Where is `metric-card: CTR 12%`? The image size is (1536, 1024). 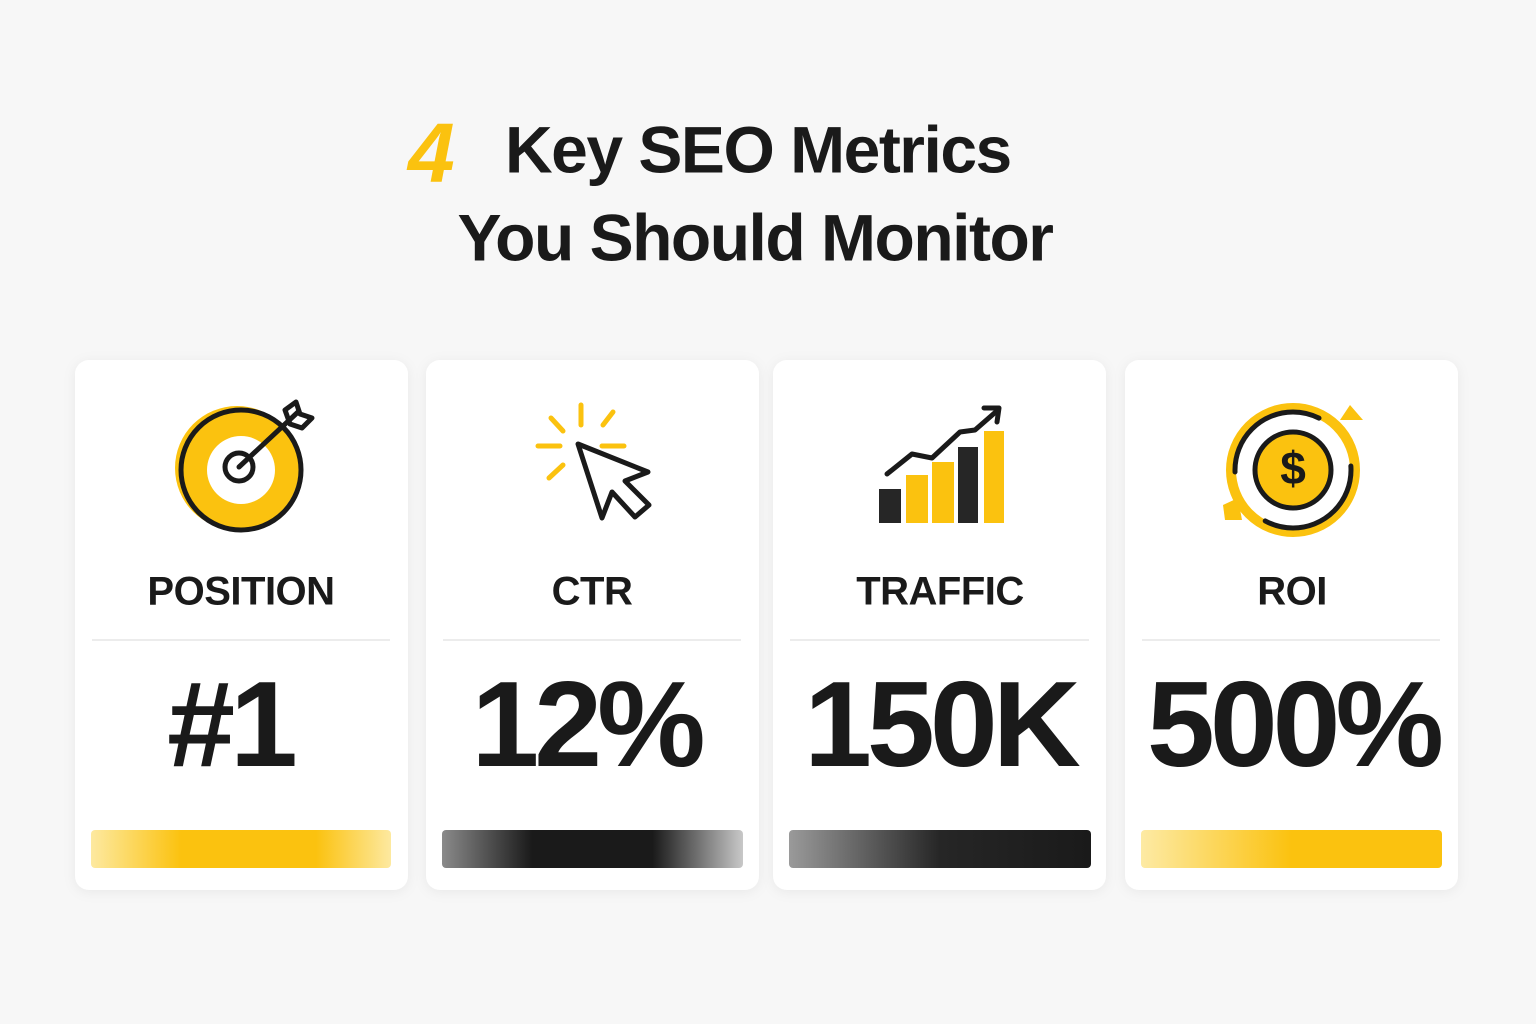 metric-card: CTR 12% is located at coordinates (592, 625).